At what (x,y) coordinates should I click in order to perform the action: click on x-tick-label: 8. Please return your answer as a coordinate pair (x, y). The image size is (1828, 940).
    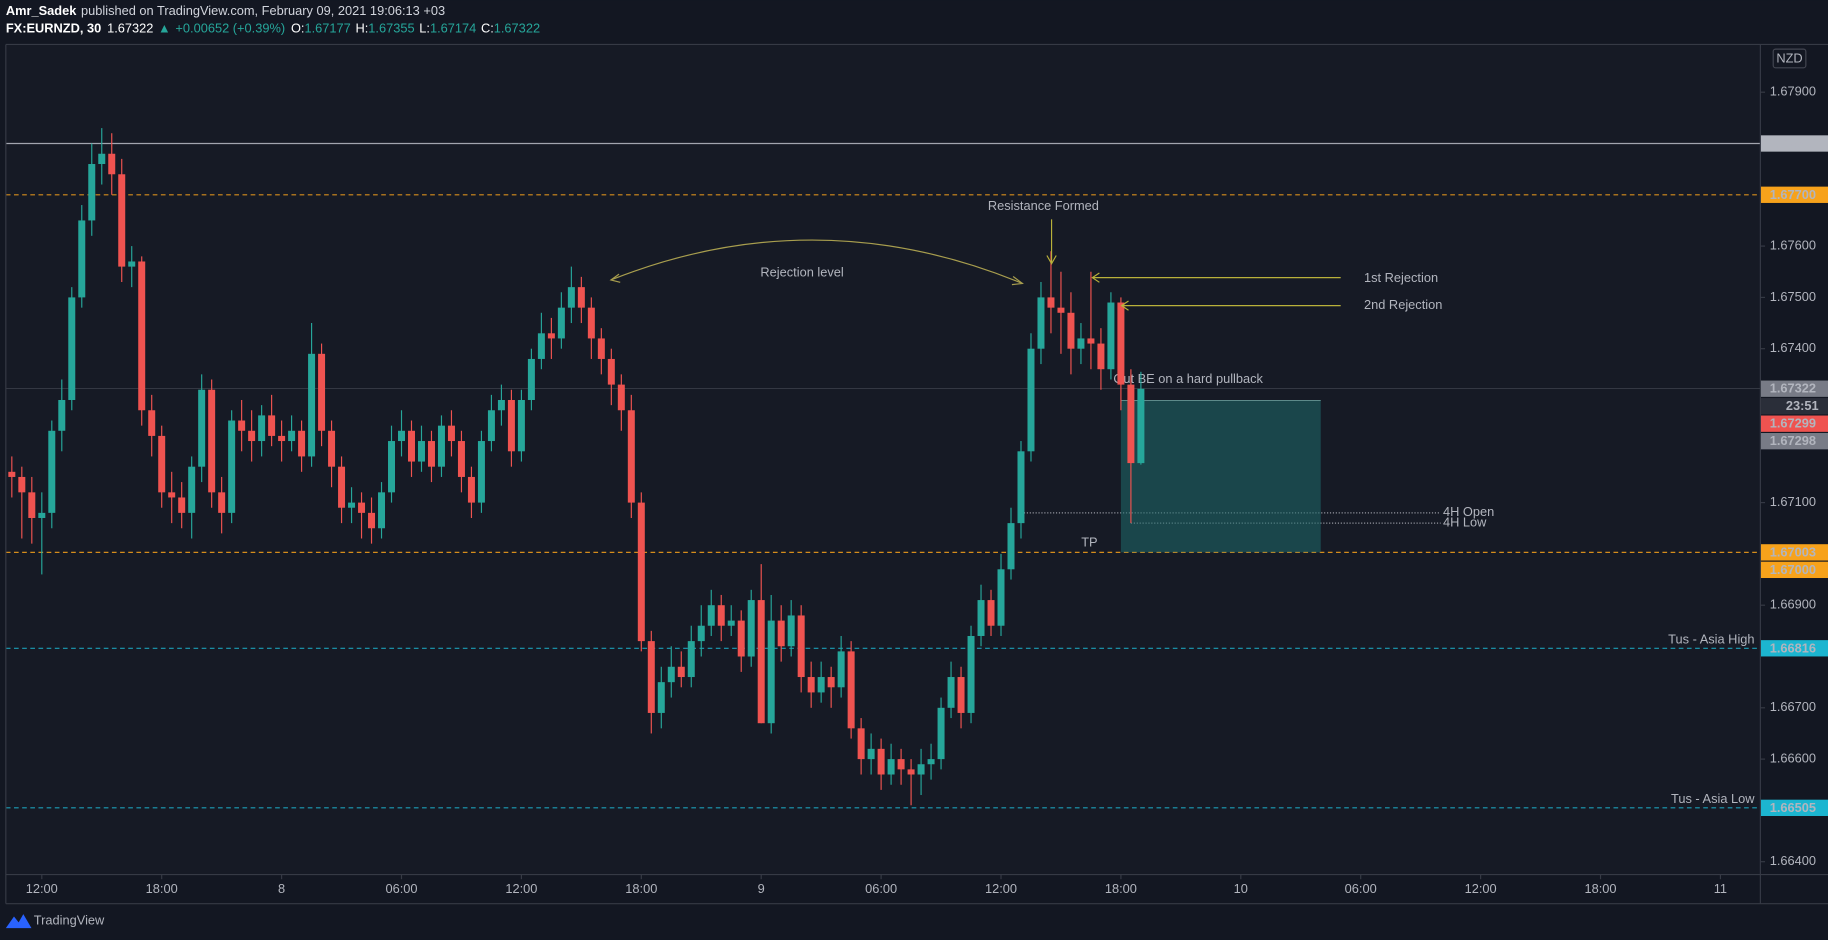
    Looking at the image, I should click on (281, 888).